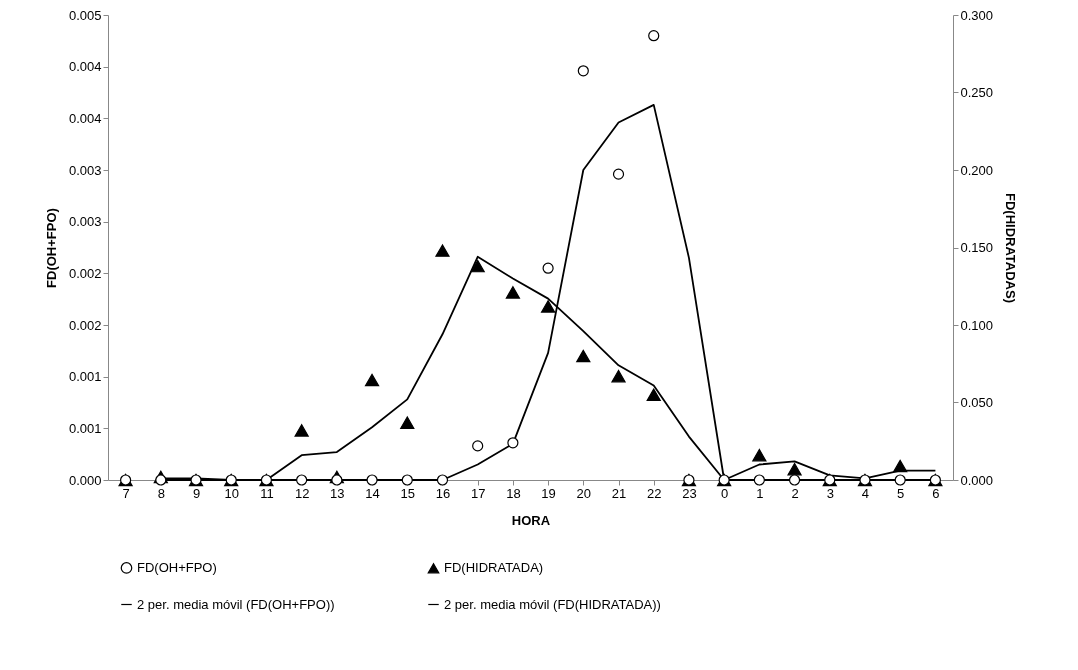 This screenshot has width=1078, height=670. What do you see at coordinates (51, 248) in the screenshot?
I see `y-axis-title: FD(OH+FPO)` at bounding box center [51, 248].